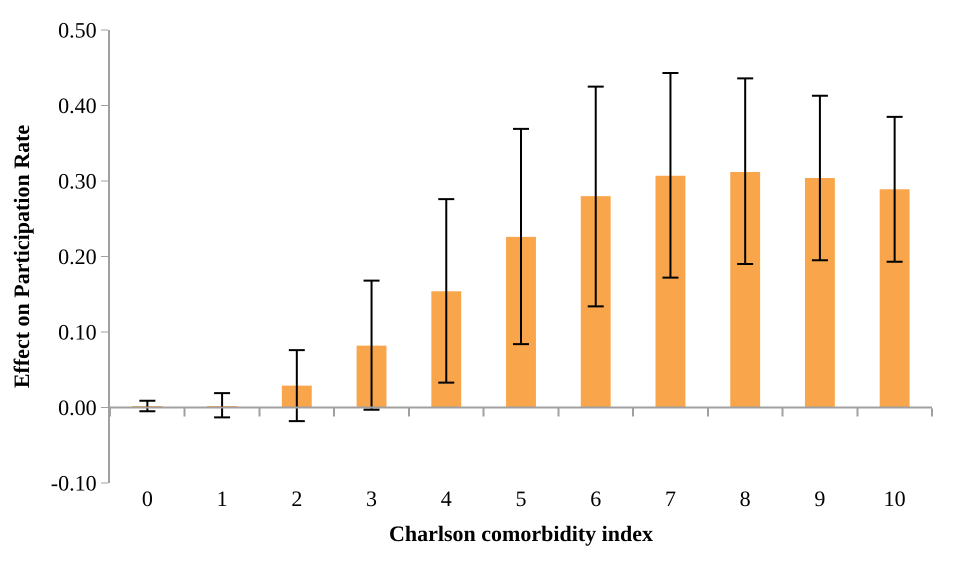 This screenshot has width=957, height=578. Describe the element at coordinates (446, 498) in the screenshot. I see `x-tick-label: 4` at that location.